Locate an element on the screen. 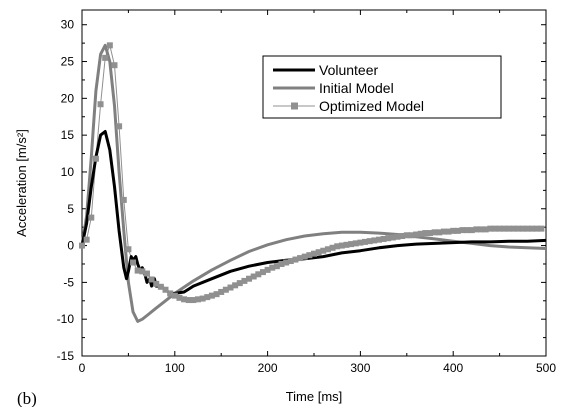 This screenshot has height=407, width=565. y-tick-label: 15 is located at coordinates (68, 135).